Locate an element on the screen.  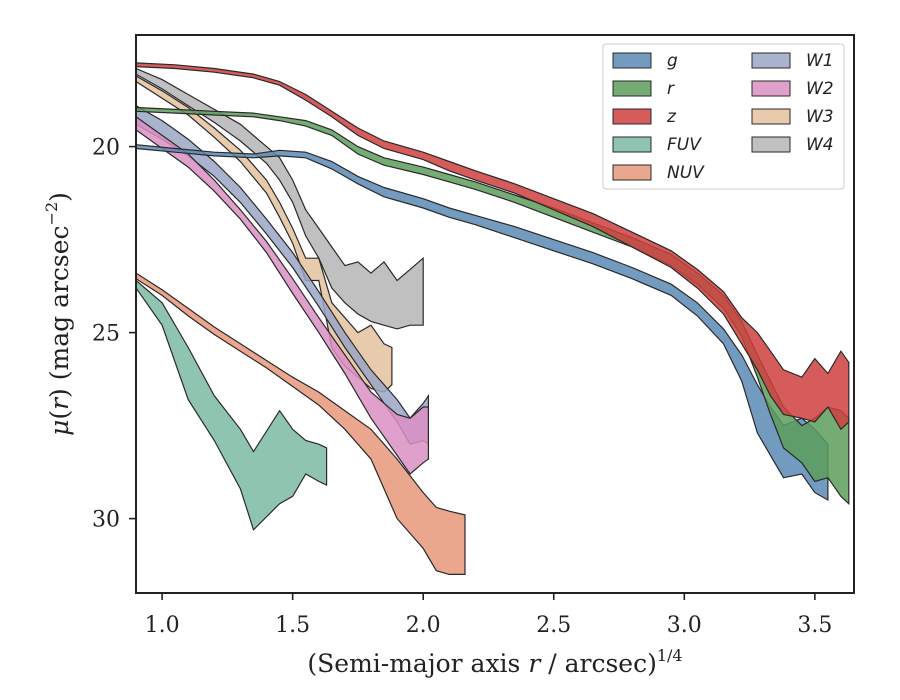
x-tick-label: 1.5 is located at coordinates (292, 625).